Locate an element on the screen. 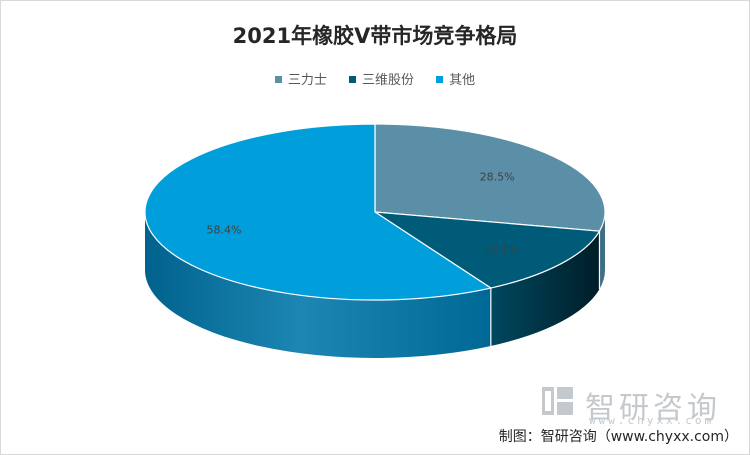  data-label: 28.5% is located at coordinates (497, 177).